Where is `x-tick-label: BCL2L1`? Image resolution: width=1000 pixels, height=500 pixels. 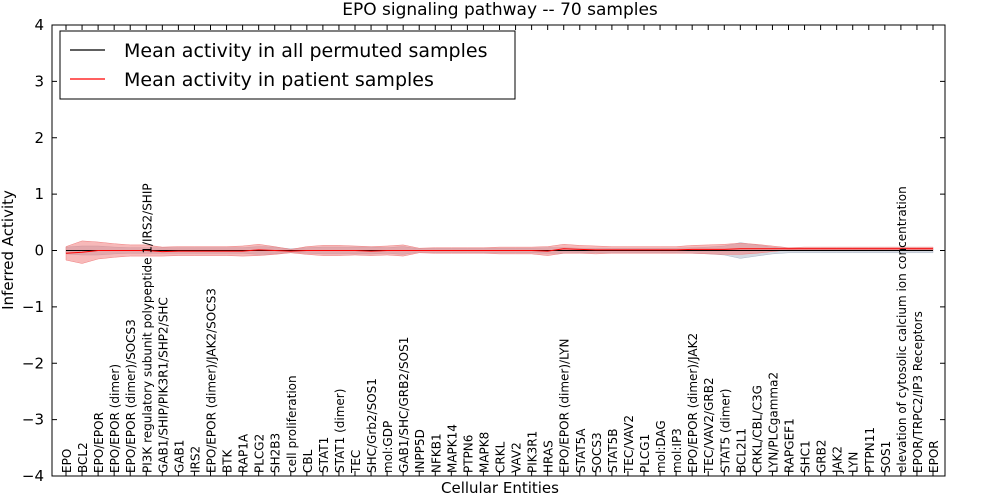 x-tick-label: BCL2L1 is located at coordinates (741, 450).